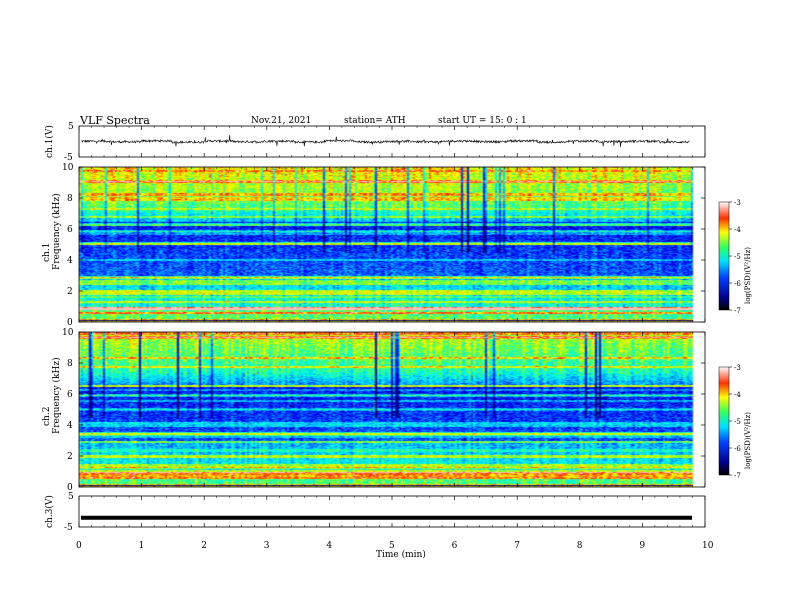 This screenshot has height=612, width=792. What do you see at coordinates (642, 546) in the screenshot?
I see `x-tick-label: 9` at bounding box center [642, 546].